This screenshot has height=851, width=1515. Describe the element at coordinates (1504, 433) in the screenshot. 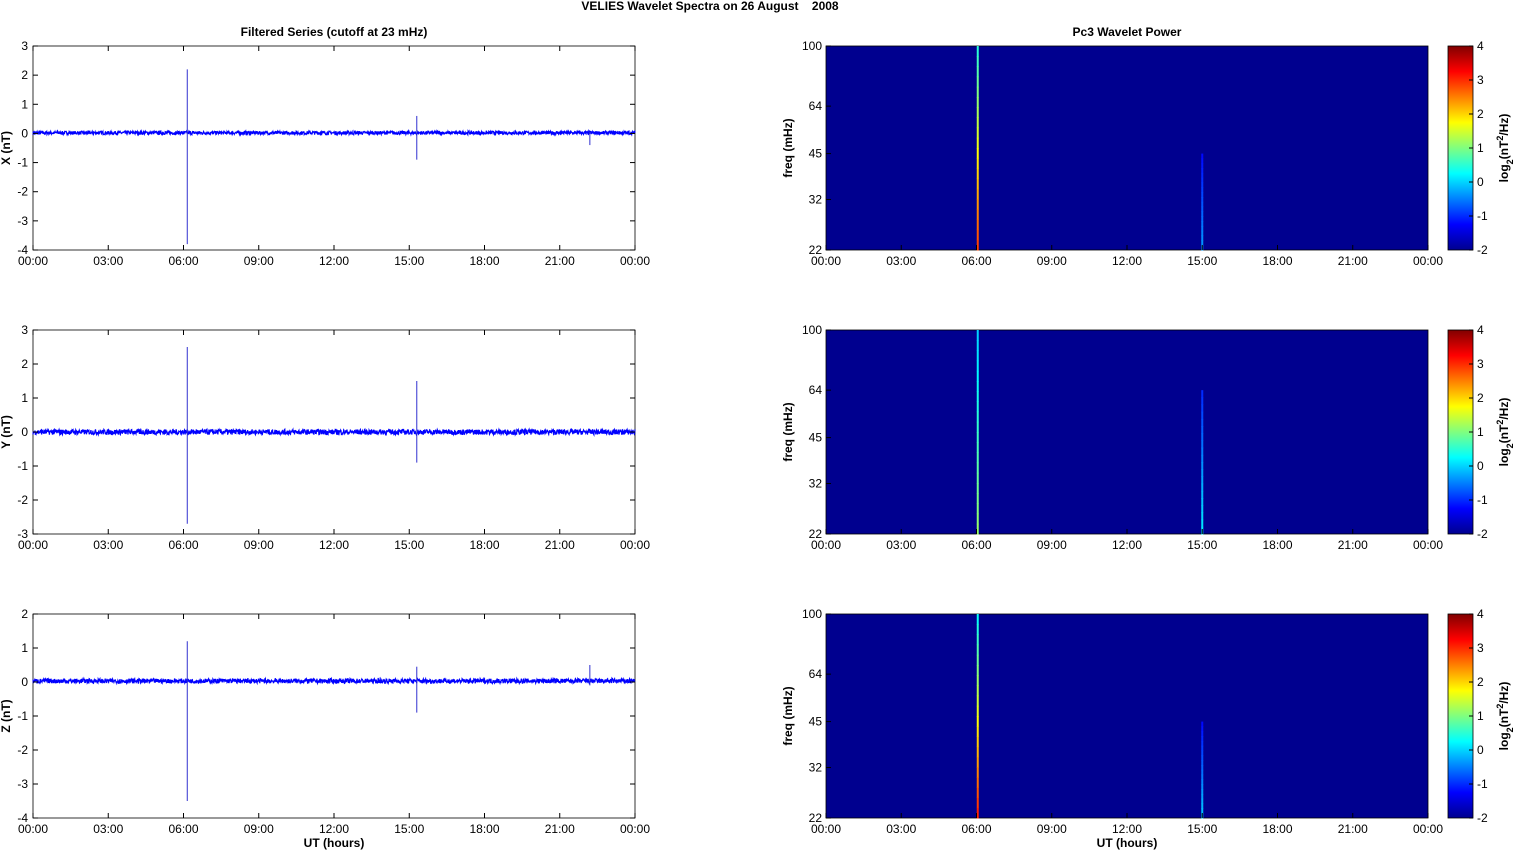

I see `label-part: (nT` at that location.